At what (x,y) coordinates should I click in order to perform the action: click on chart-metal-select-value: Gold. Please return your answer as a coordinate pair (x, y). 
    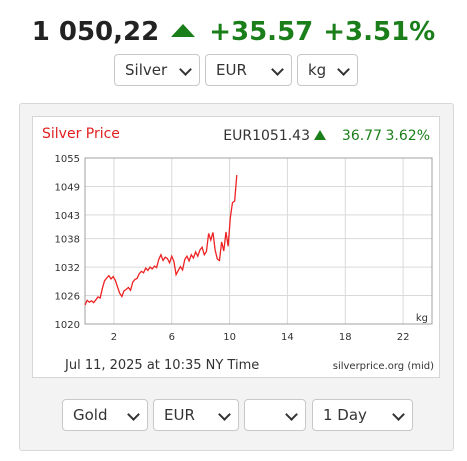
    Looking at the image, I should click on (90, 415).